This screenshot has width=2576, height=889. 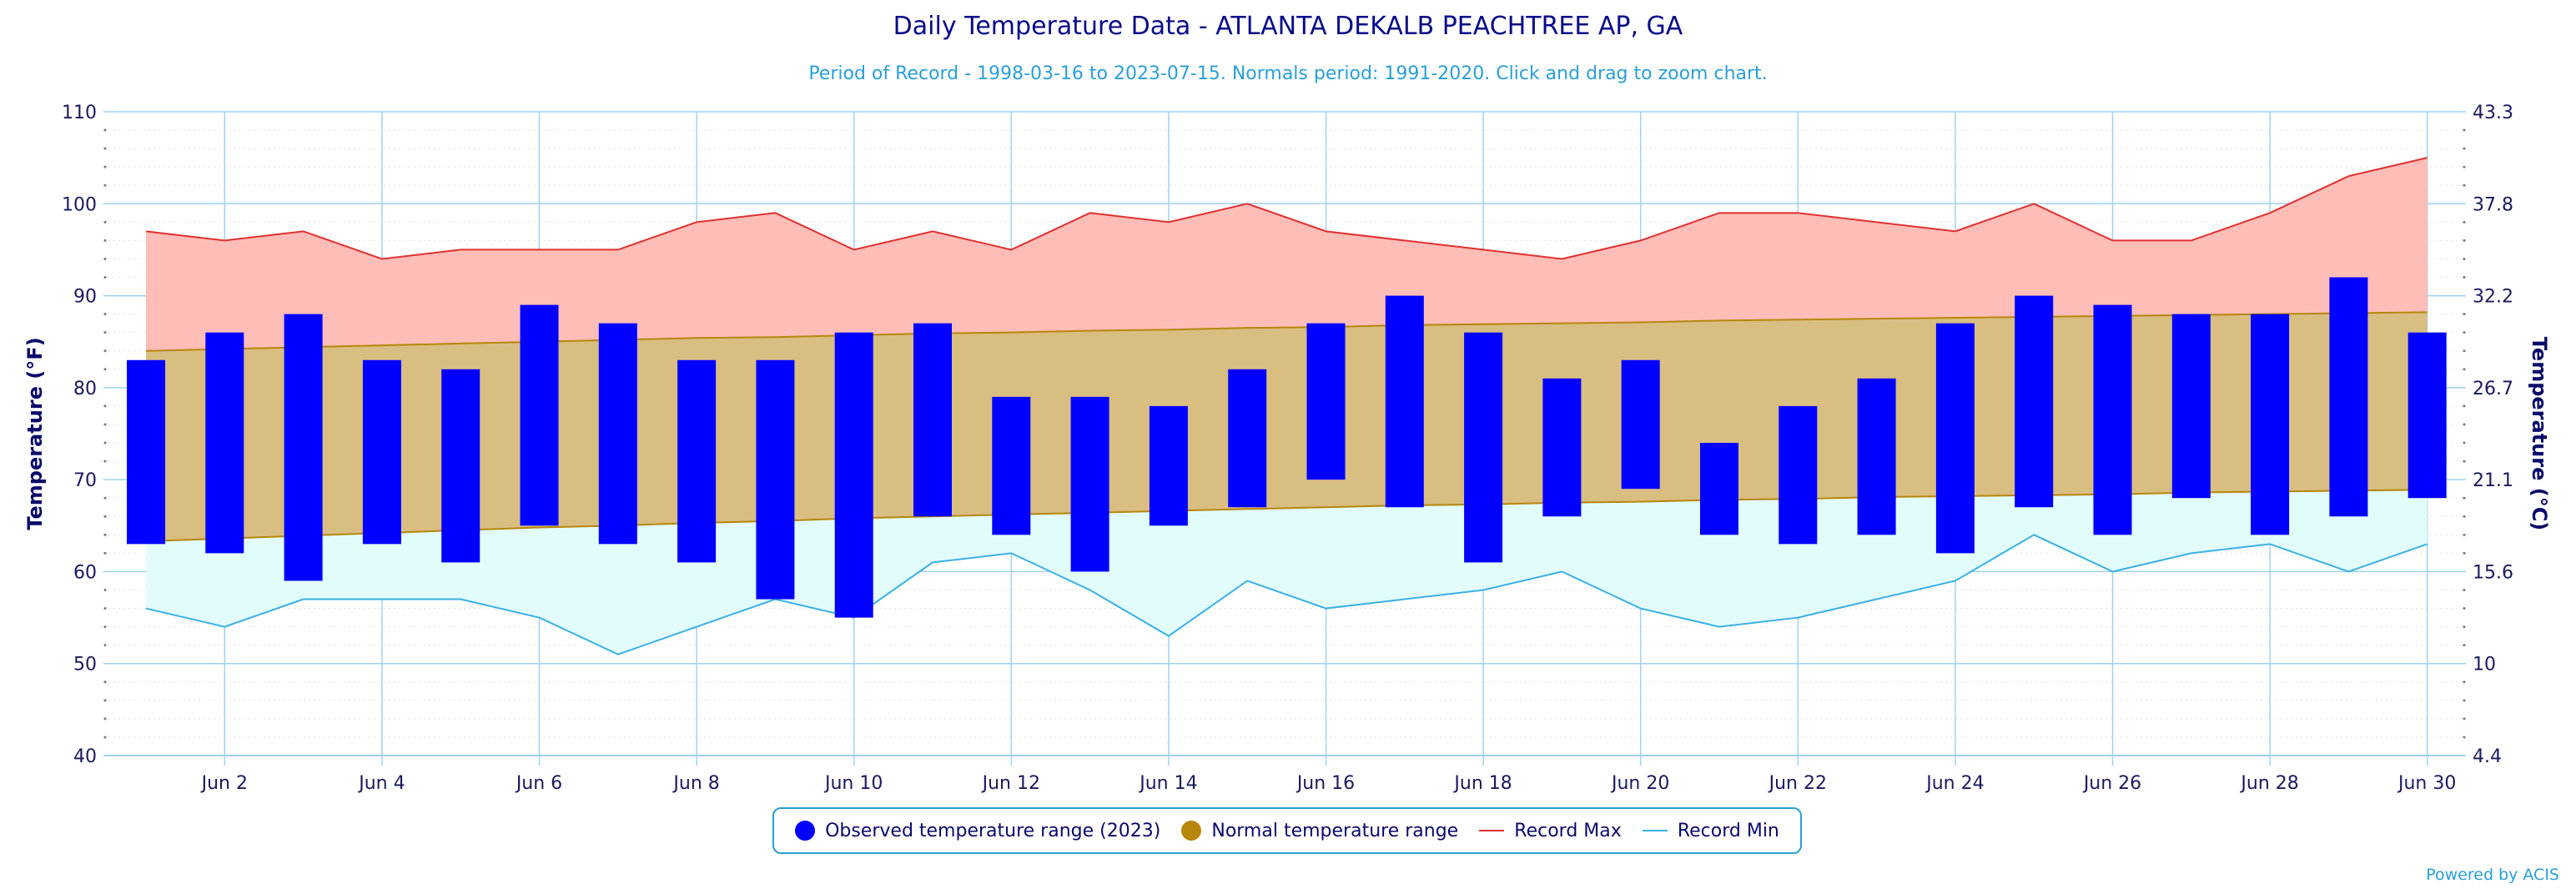 What do you see at coordinates (2487, 756) in the screenshot?
I see `y-right-tick-label: 4.4` at bounding box center [2487, 756].